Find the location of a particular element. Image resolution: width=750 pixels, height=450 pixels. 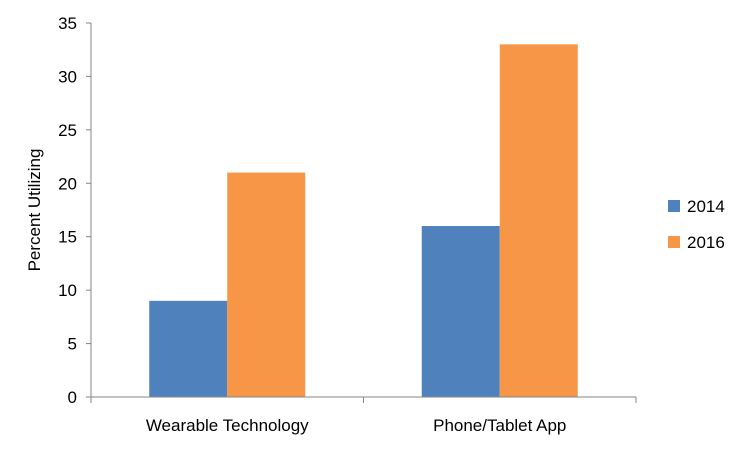

y-tick-label: 5 is located at coordinates (72, 344).